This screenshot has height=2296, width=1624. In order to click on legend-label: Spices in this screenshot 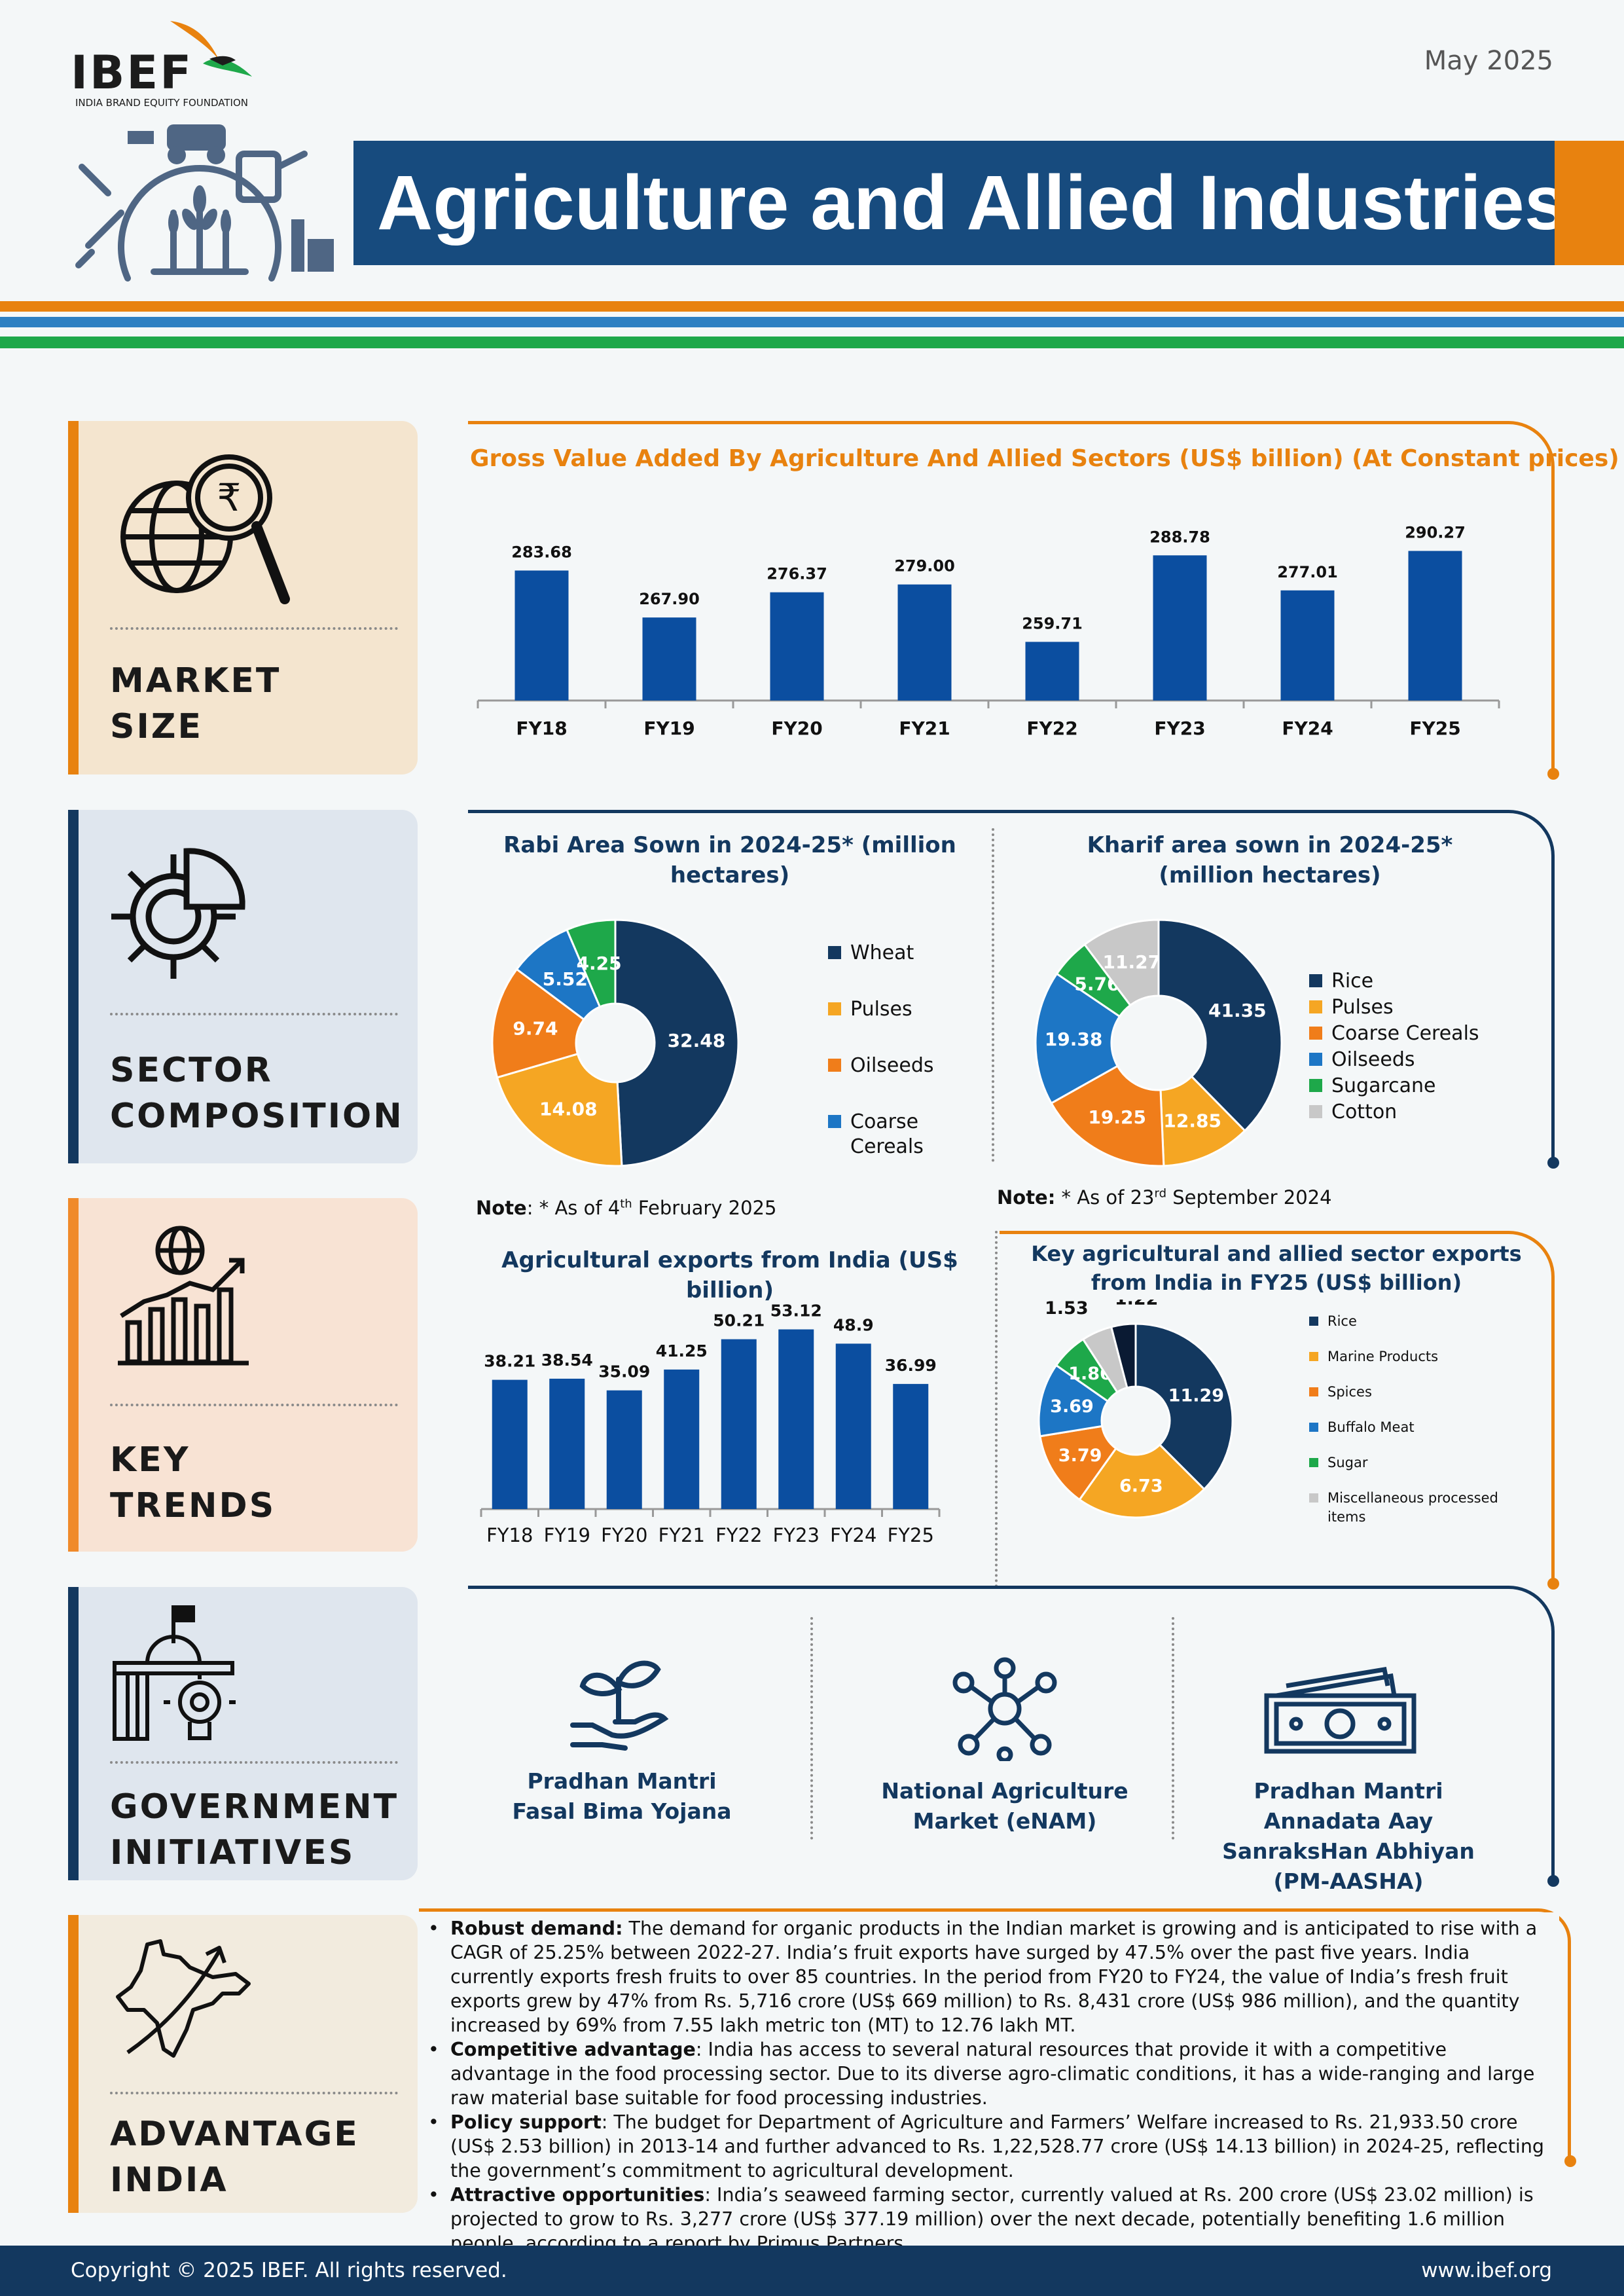, I will do `click(1349, 1392)`.